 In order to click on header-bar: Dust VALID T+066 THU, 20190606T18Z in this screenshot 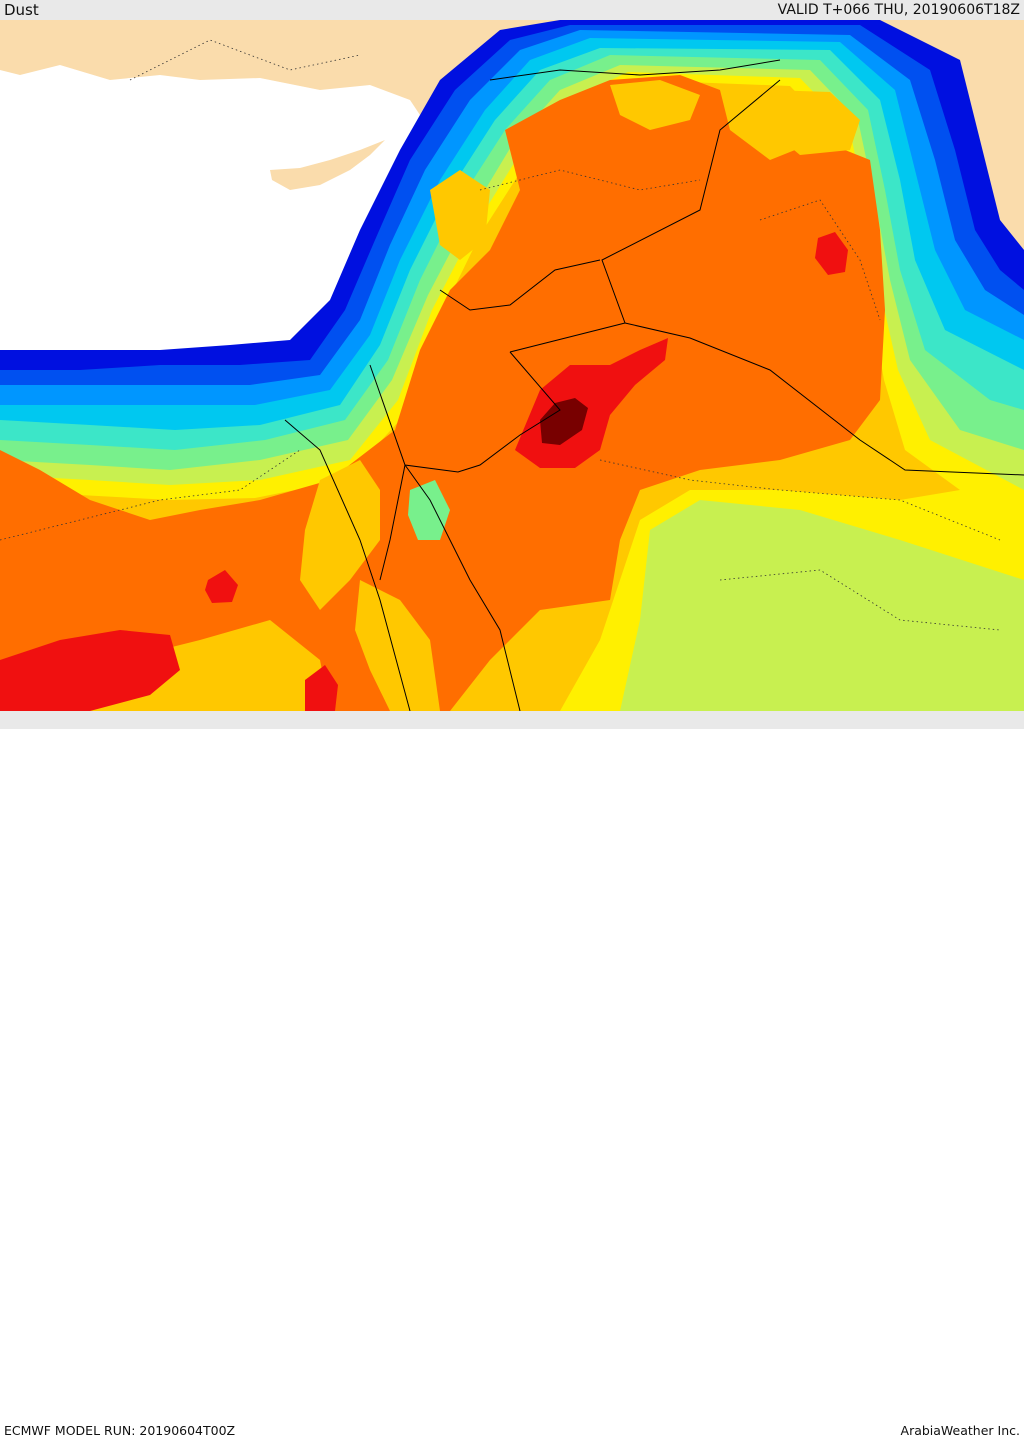, I will do `click(512, 10)`.